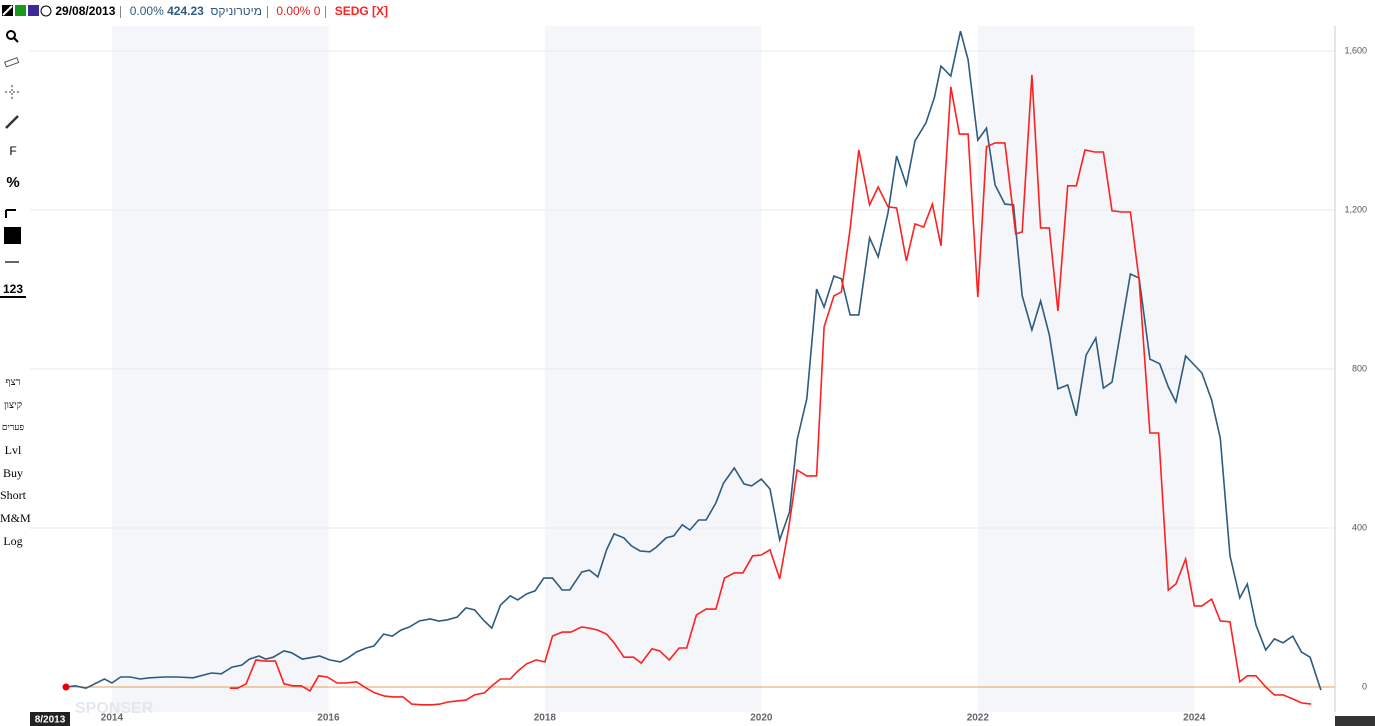 The image size is (1375, 726). Describe the element at coordinates (545, 718) in the screenshot. I see `x-tick-label: 2018` at that location.